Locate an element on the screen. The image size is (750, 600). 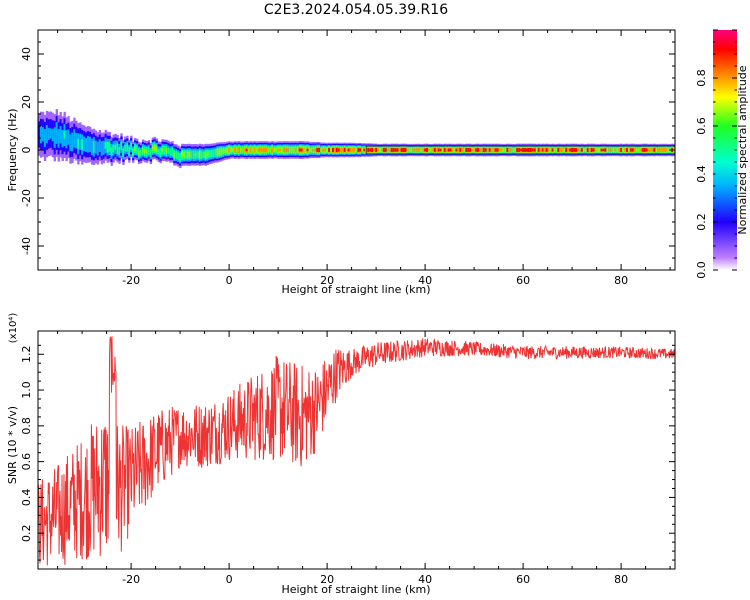
spectrogram-heatmap is located at coordinates (356, 139).